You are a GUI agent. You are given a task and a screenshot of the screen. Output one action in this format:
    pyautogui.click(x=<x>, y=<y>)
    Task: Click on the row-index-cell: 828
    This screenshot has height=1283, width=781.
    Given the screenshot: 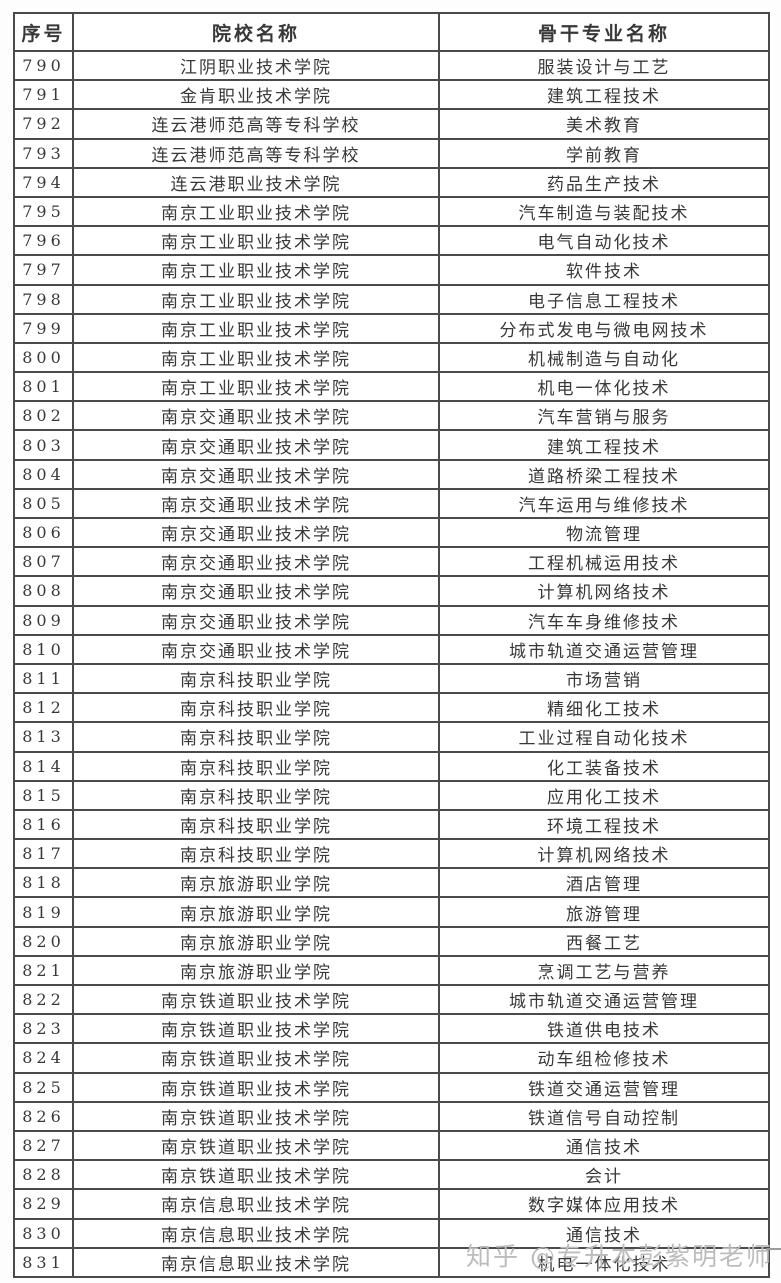 What is the action you would take?
    pyautogui.click(x=43, y=1175)
    